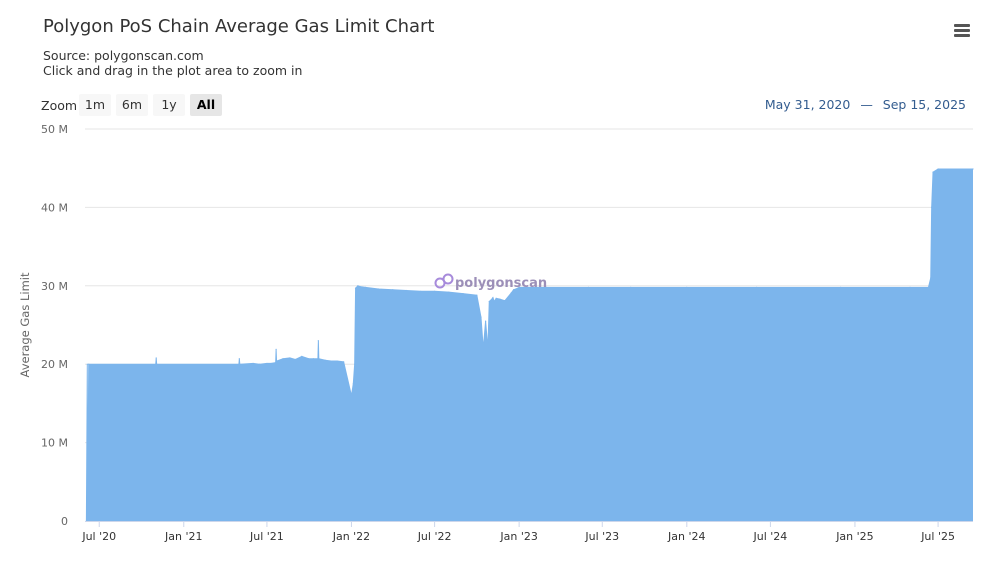 The width and height of the screenshot is (989, 566). What do you see at coordinates (25, 324) in the screenshot?
I see `y-axis-label: Average Gas Limit` at bounding box center [25, 324].